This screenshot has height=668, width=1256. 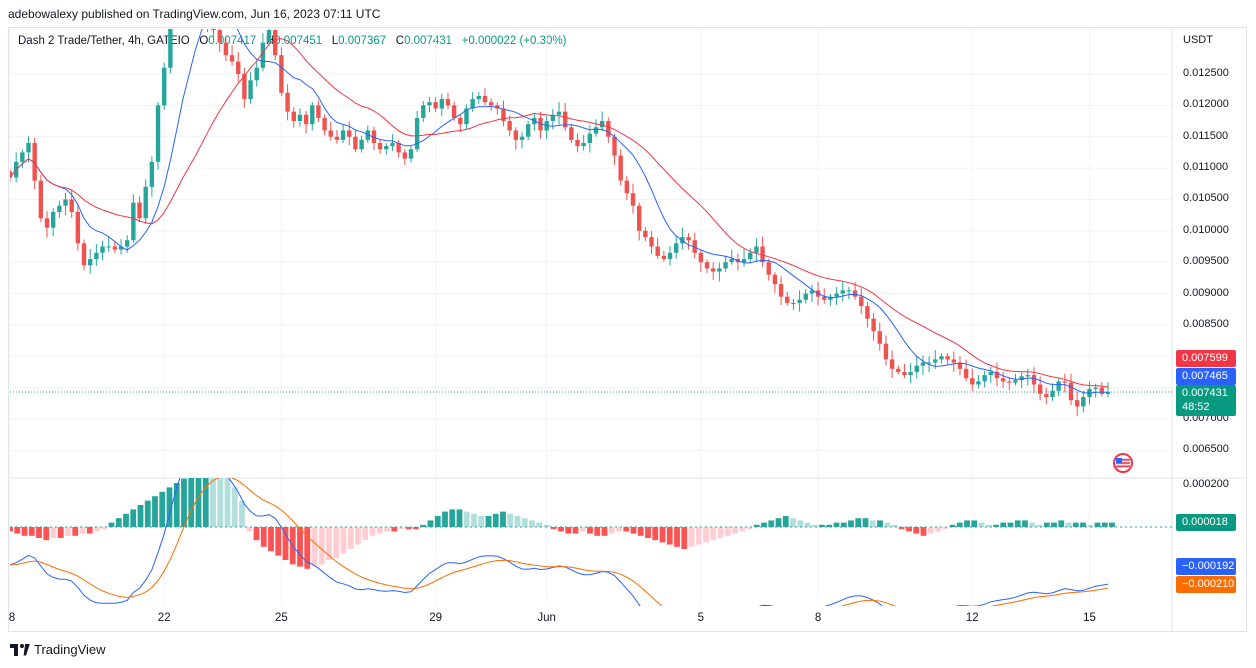 What do you see at coordinates (104, 41) in the screenshot?
I see `symbol-title: Dash 2 Trade/Tether, 4h, GATEIO` at bounding box center [104, 41].